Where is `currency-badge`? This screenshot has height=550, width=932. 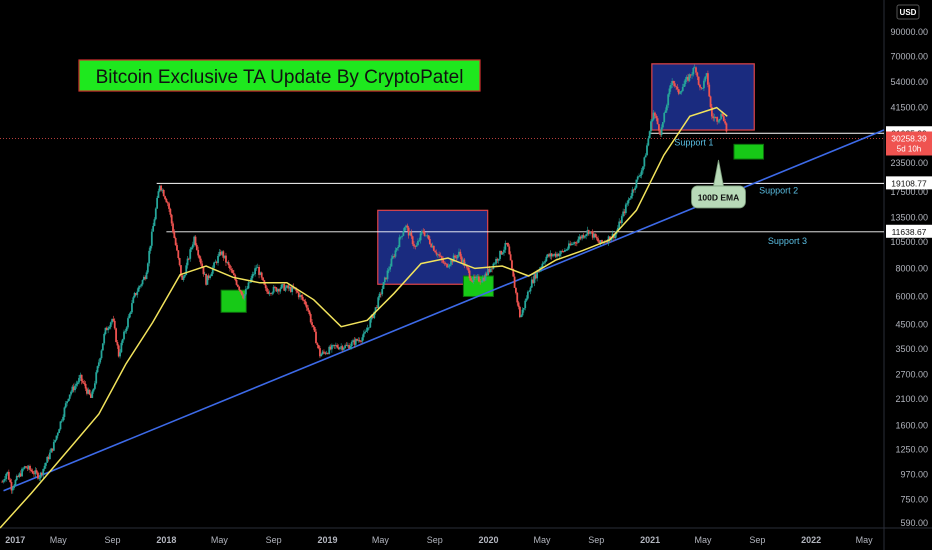
currency-badge is located at coordinates (908, 12).